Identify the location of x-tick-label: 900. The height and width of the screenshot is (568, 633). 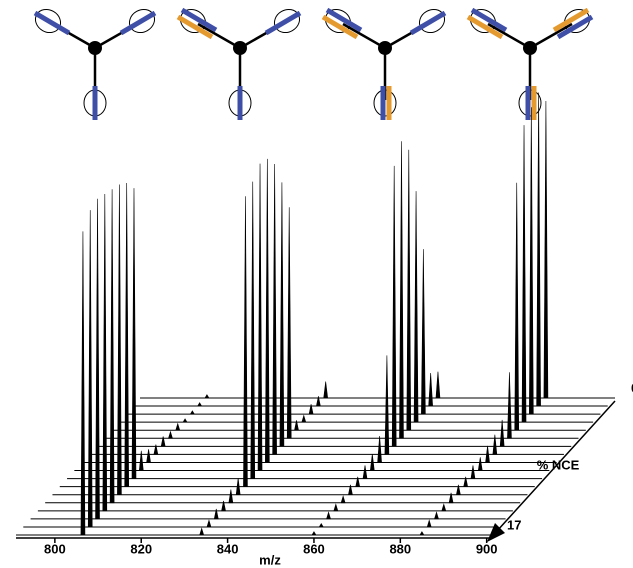
(487, 548).